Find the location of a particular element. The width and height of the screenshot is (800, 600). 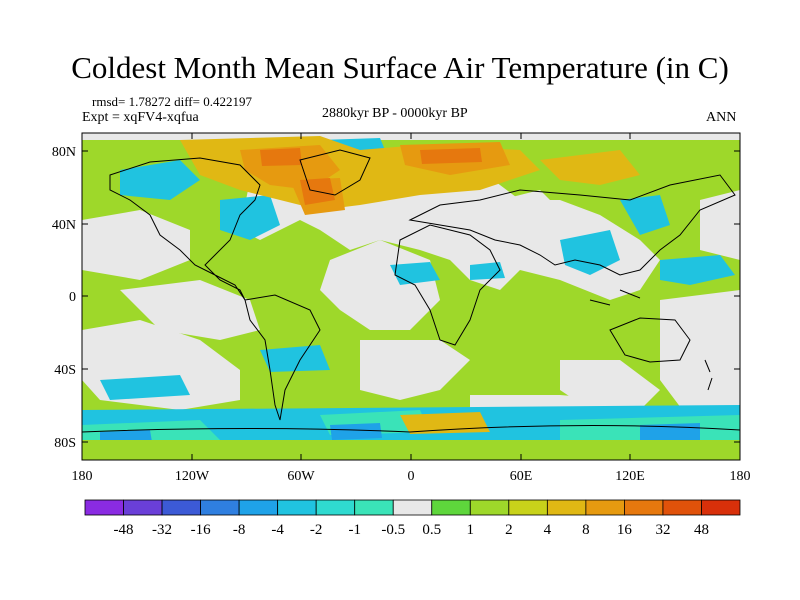

lat-tick-0: 0 is located at coordinates (72, 297).